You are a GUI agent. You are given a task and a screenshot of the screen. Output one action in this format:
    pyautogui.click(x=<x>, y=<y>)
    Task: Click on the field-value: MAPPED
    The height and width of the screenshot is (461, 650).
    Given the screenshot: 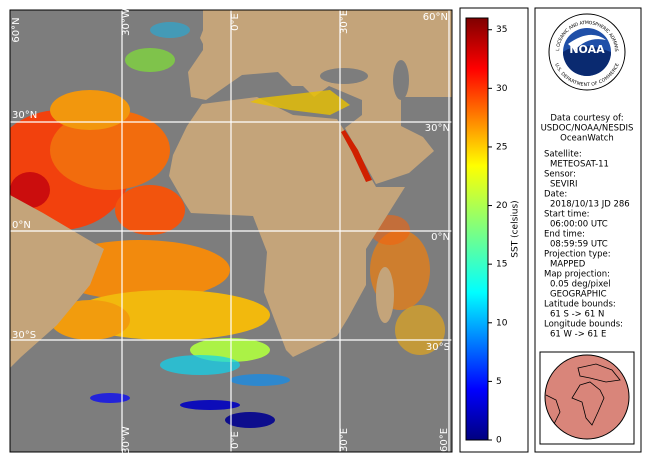 What is the action you would take?
    pyautogui.click(x=568, y=265)
    